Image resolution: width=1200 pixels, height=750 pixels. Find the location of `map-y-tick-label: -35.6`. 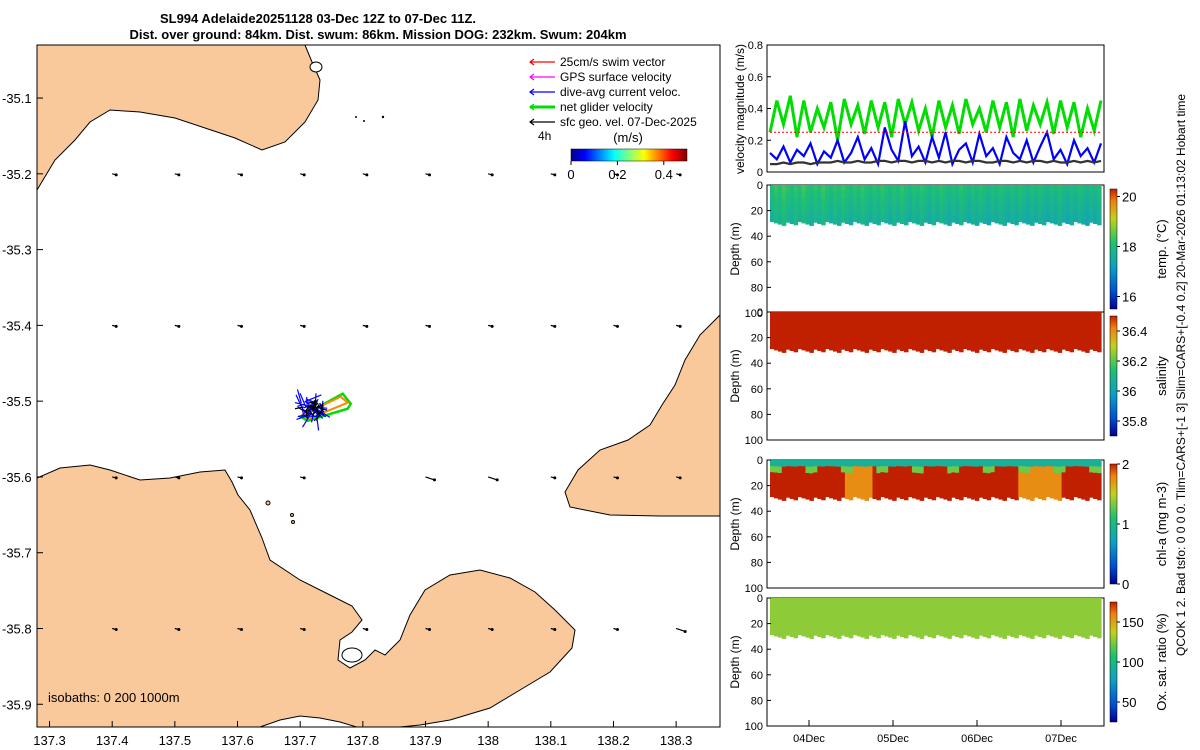

map-y-tick-label: -35.6 is located at coordinates (17, 477).